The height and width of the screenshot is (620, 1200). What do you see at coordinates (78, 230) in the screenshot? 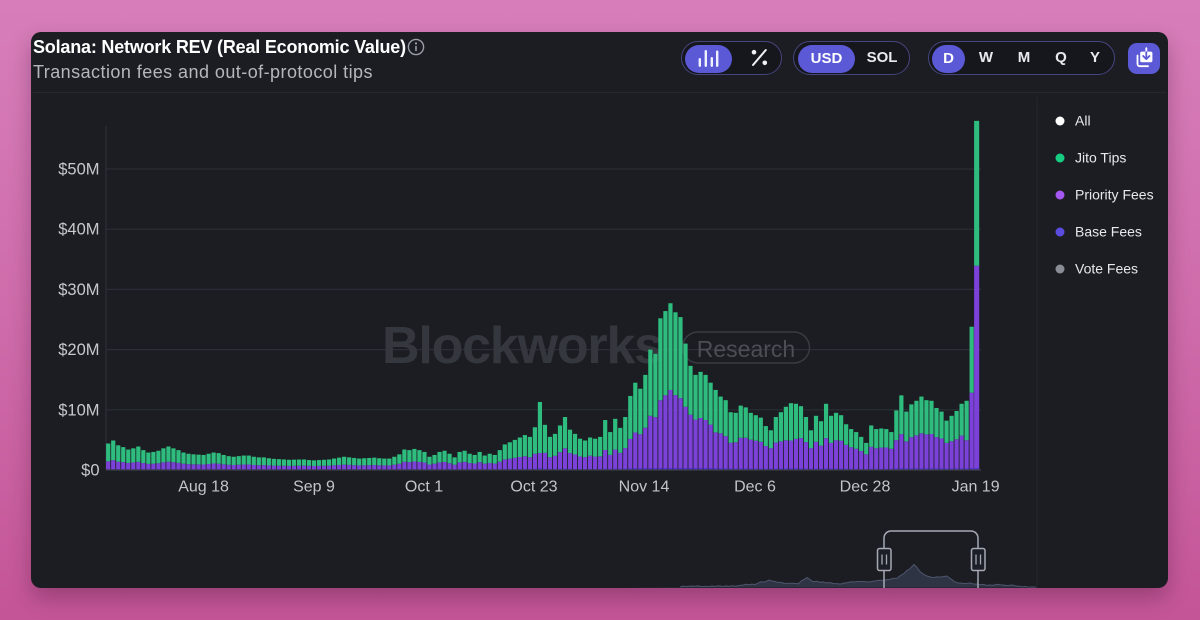
I see `svg-text: $40M` at bounding box center [78, 230].